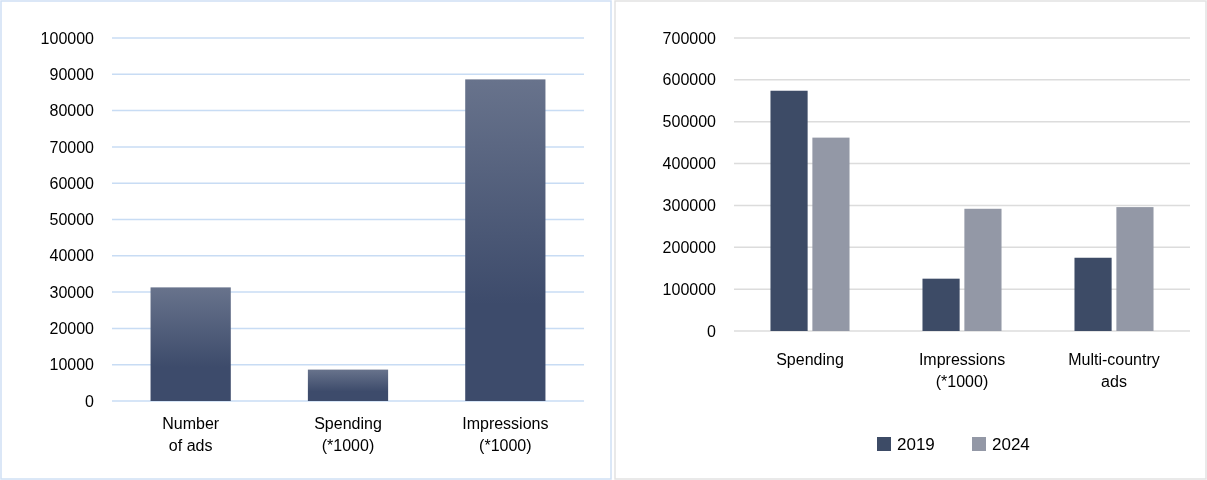  Describe the element at coordinates (689, 206) in the screenshot. I see `y-tick-label: 300000` at that location.